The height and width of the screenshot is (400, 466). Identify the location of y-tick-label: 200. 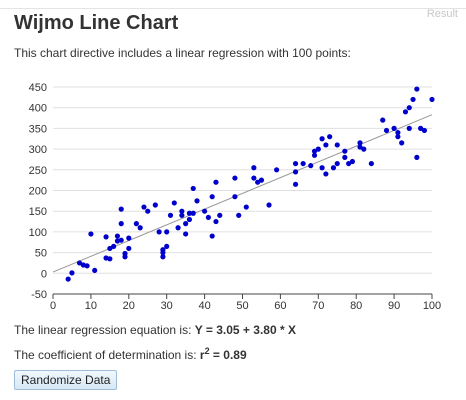
(38, 192).